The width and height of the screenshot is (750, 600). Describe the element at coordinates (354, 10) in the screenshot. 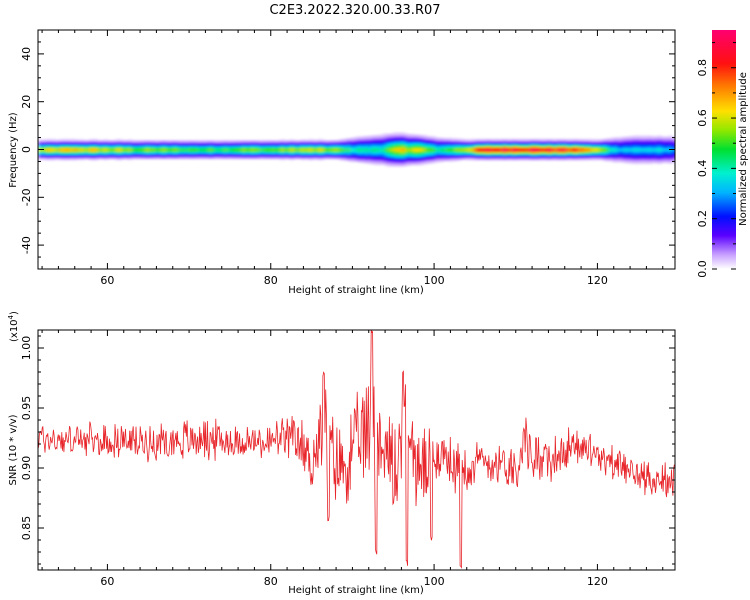

I see `figure-title: C2E3.2022.320.00.33.R07` at that location.